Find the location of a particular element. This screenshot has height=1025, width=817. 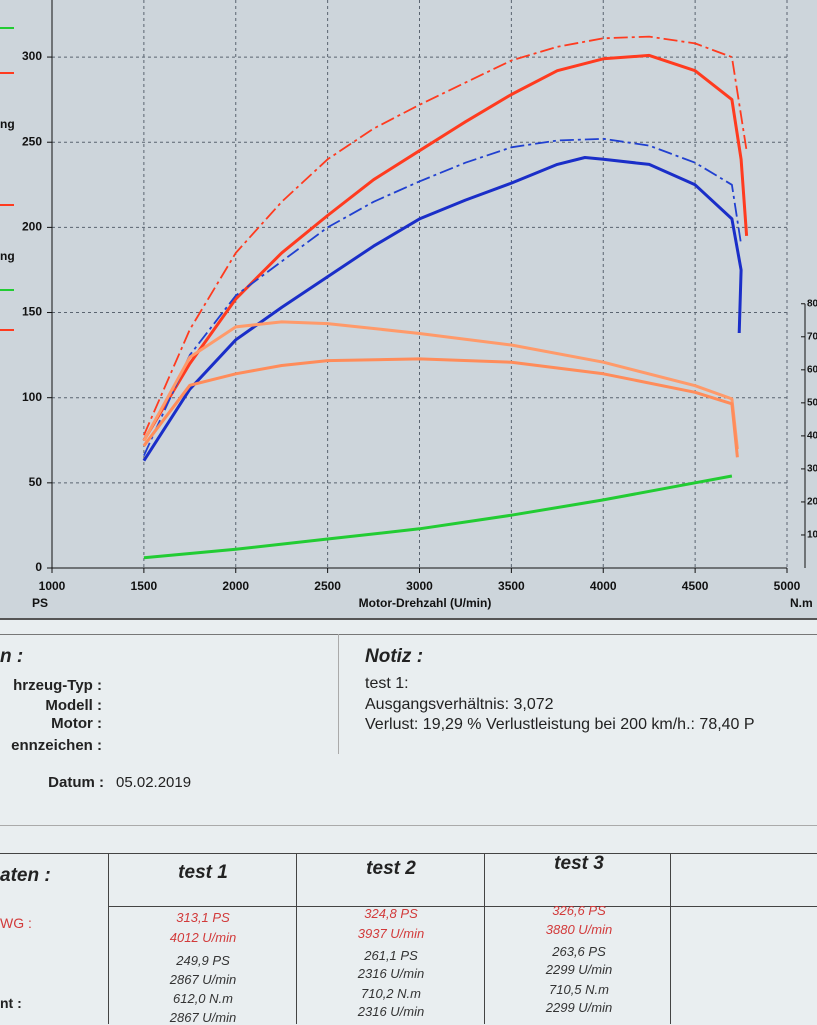

column-header: test 1 is located at coordinates (203, 872).